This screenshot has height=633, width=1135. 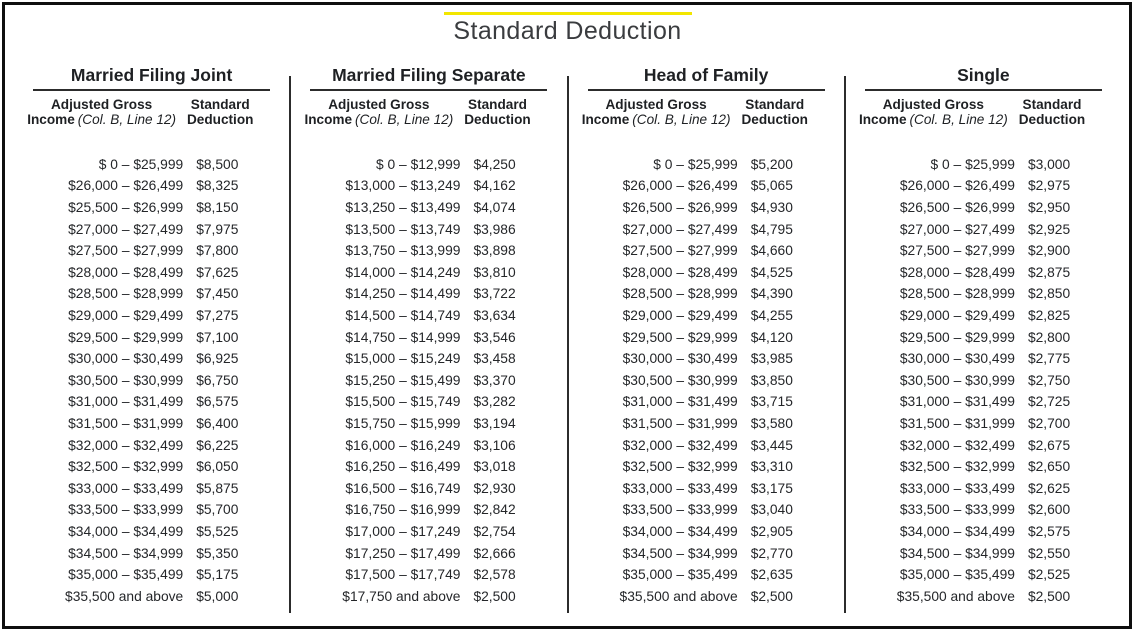 I want to click on table-row: $16,000 – $16,249 $3,106, so click(x=428, y=445).